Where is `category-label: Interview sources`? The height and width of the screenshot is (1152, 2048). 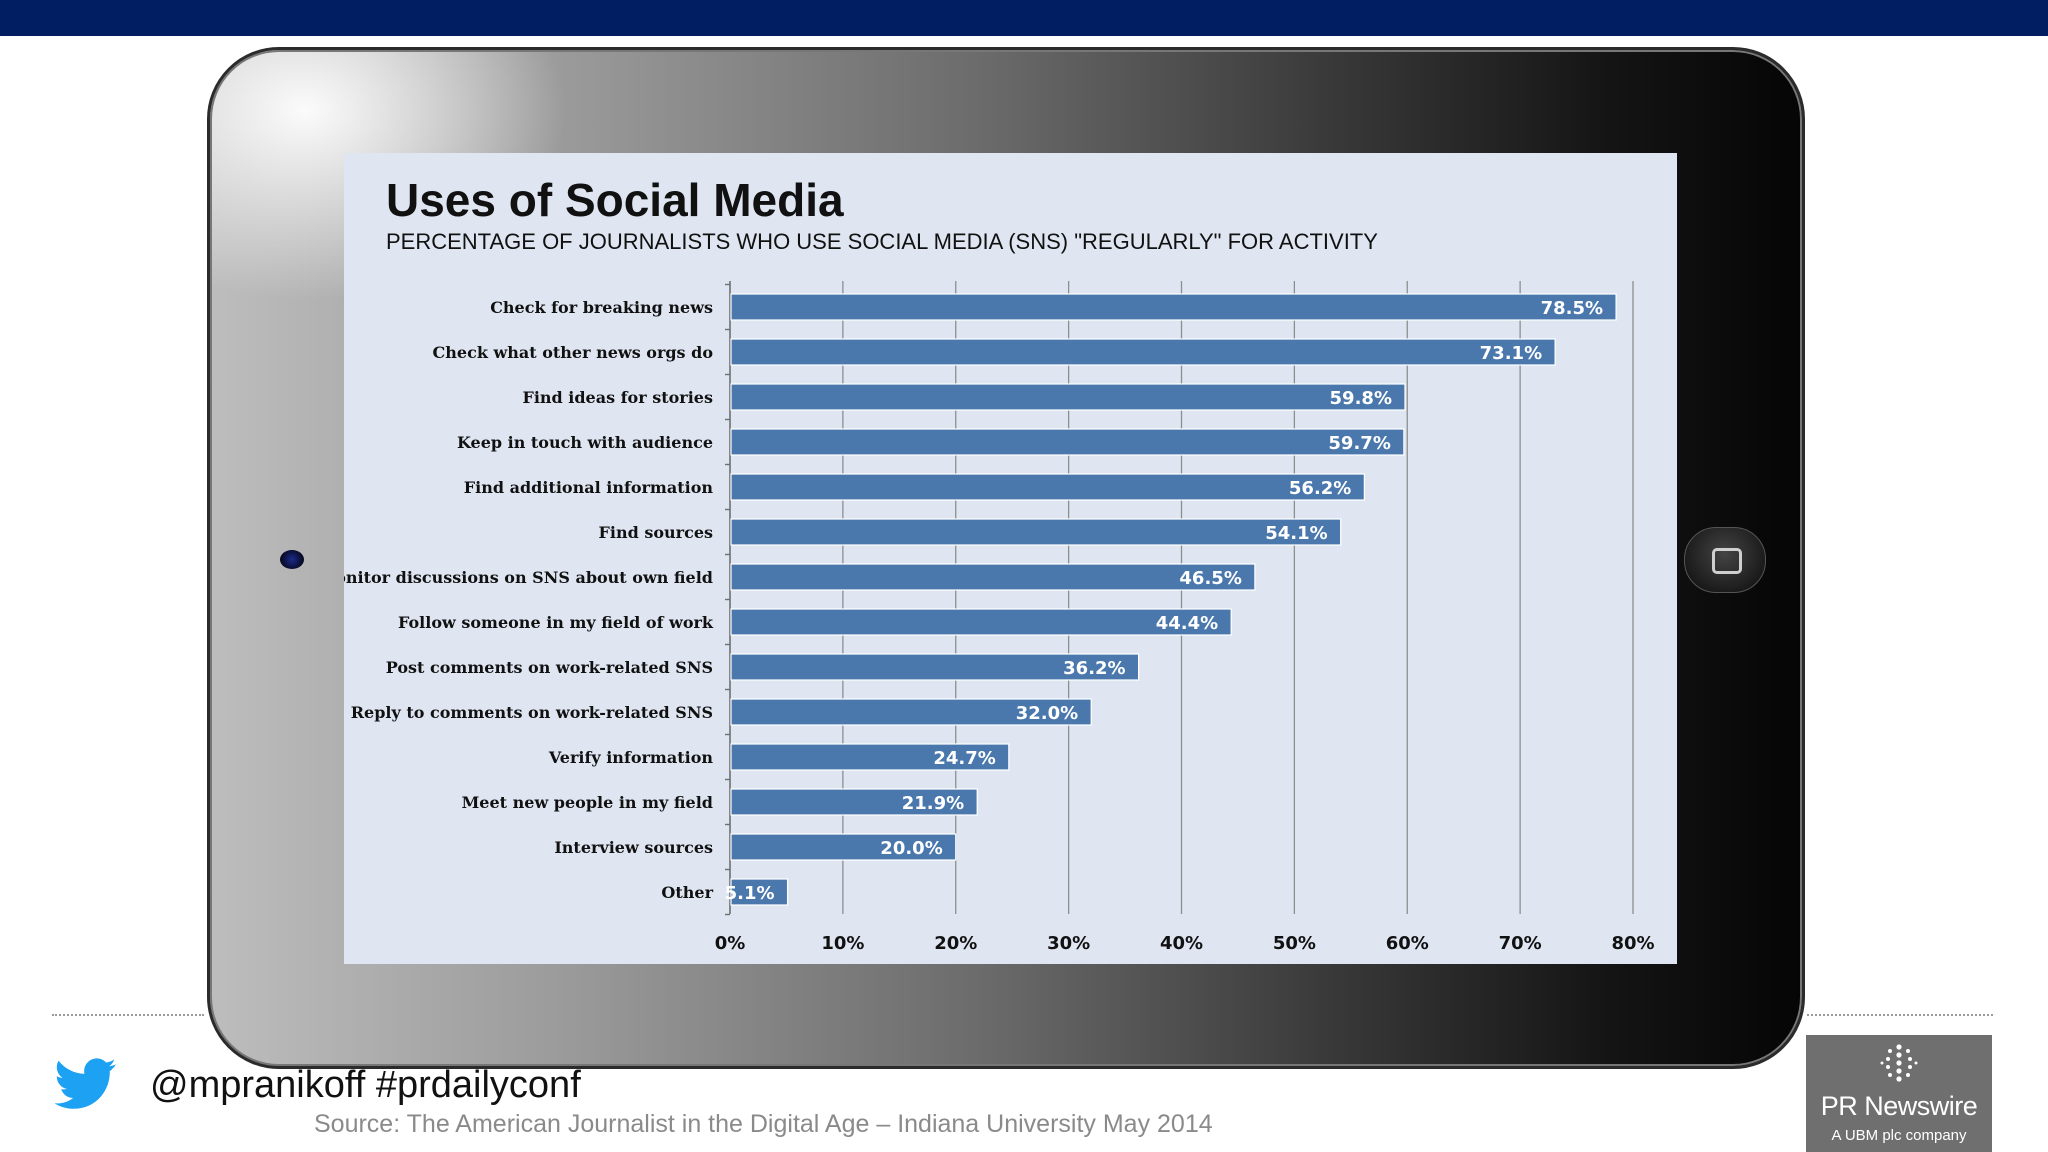
category-label: Interview sources is located at coordinates (633, 847).